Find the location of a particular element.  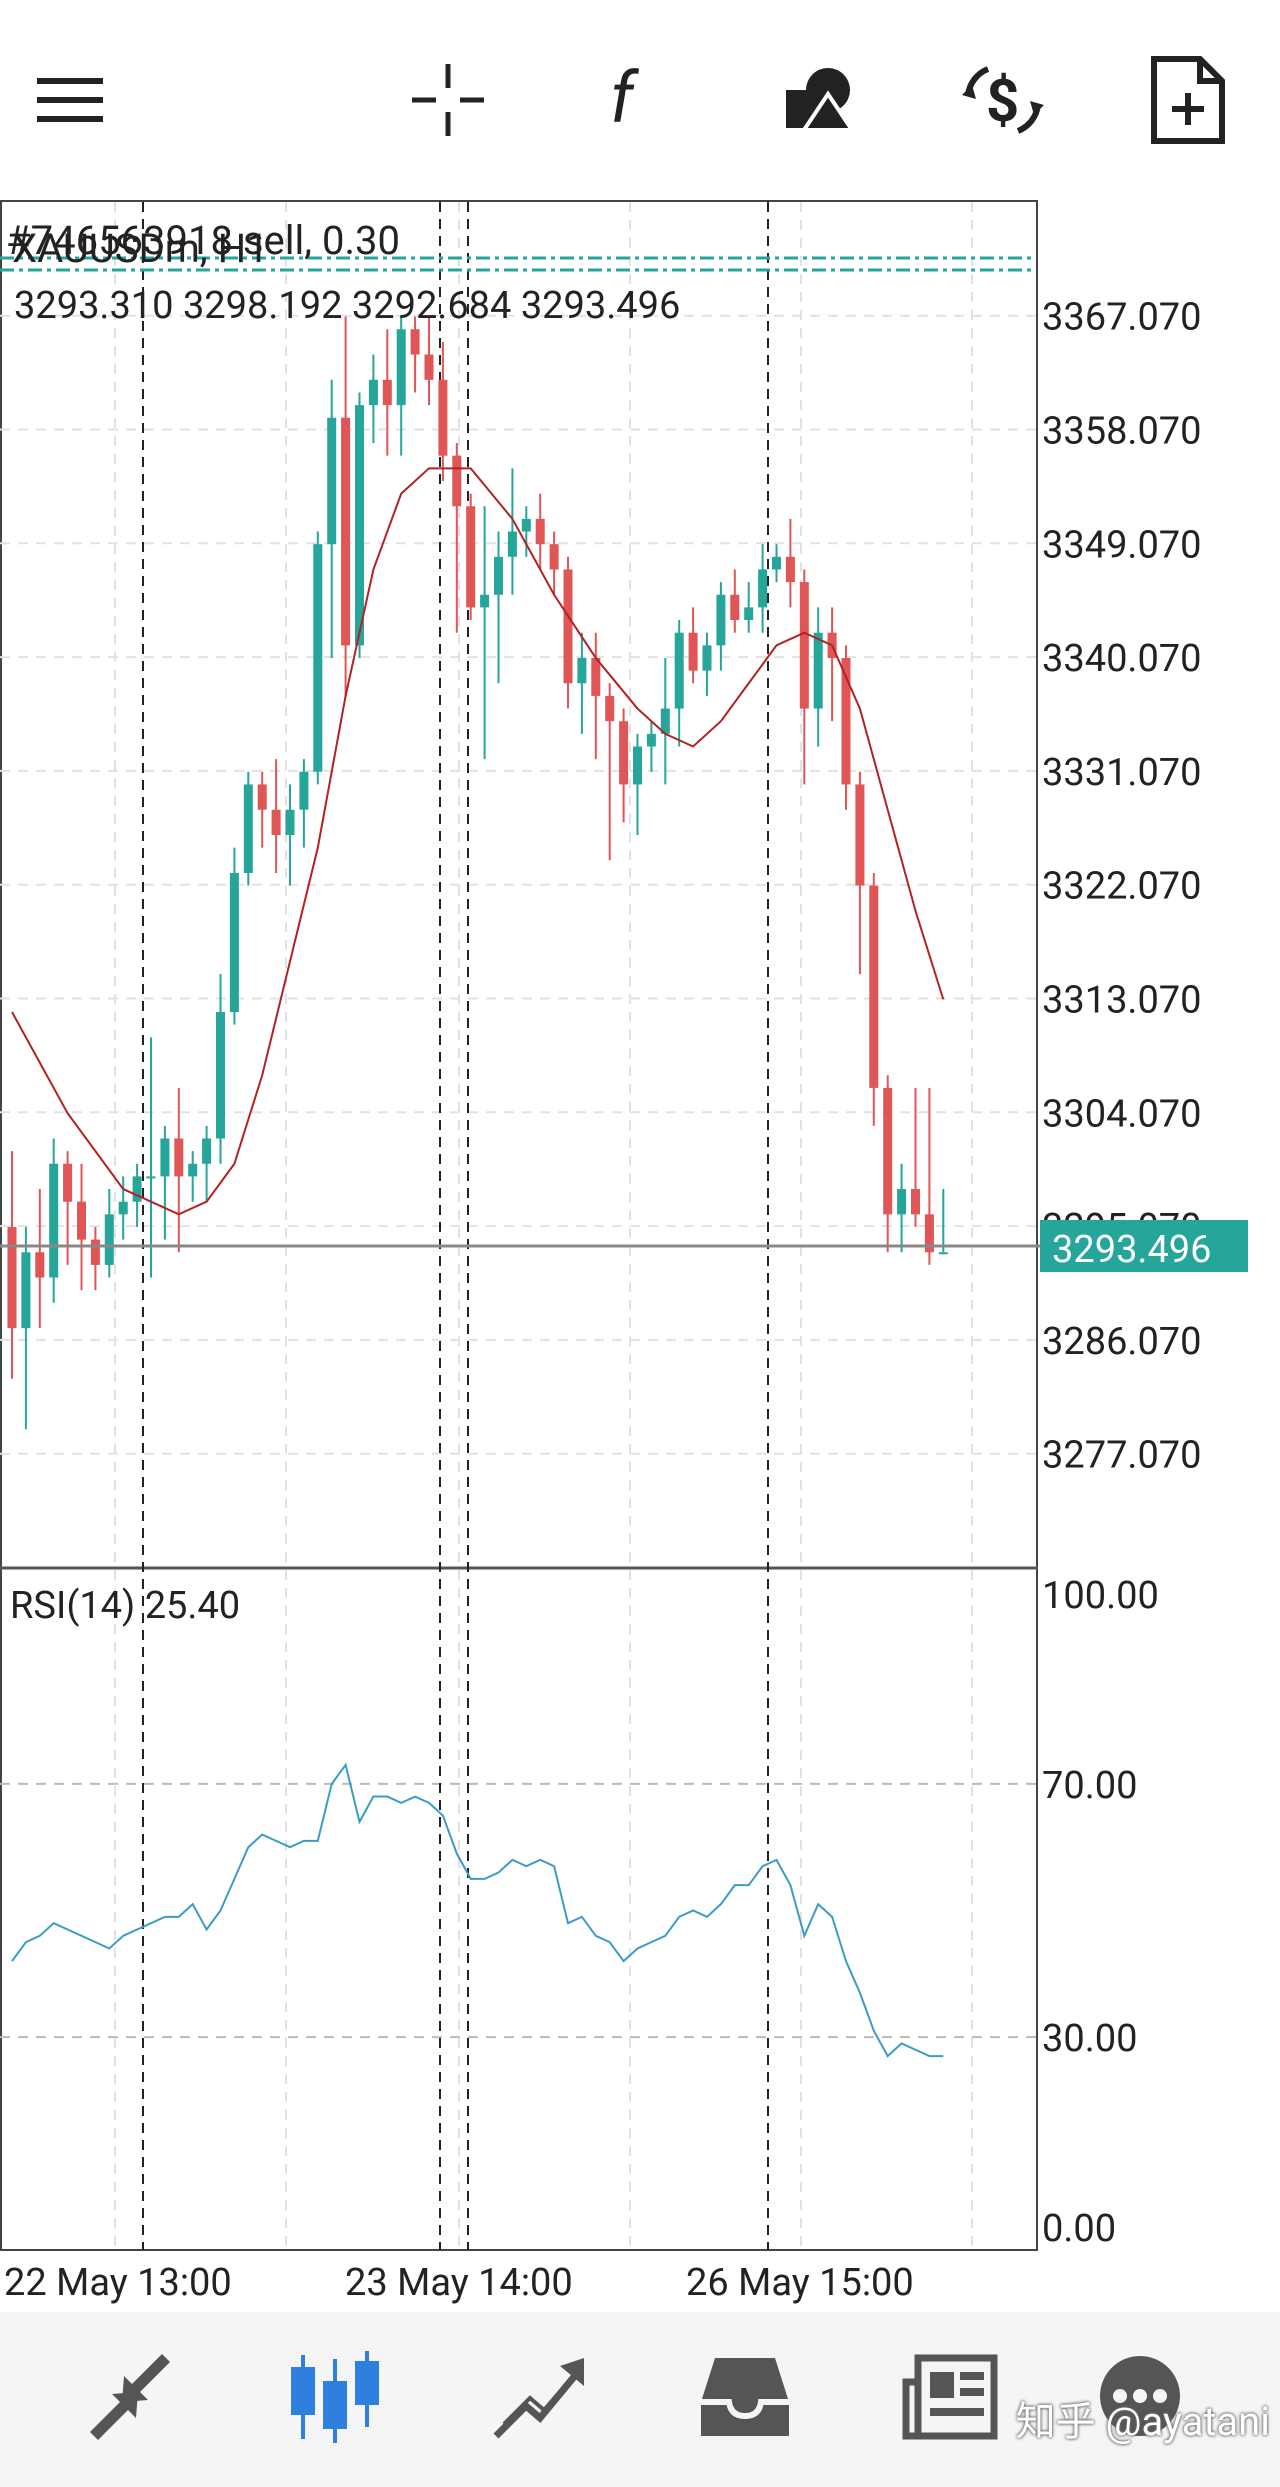

trade-nav-icon is located at coordinates (538, 2398).